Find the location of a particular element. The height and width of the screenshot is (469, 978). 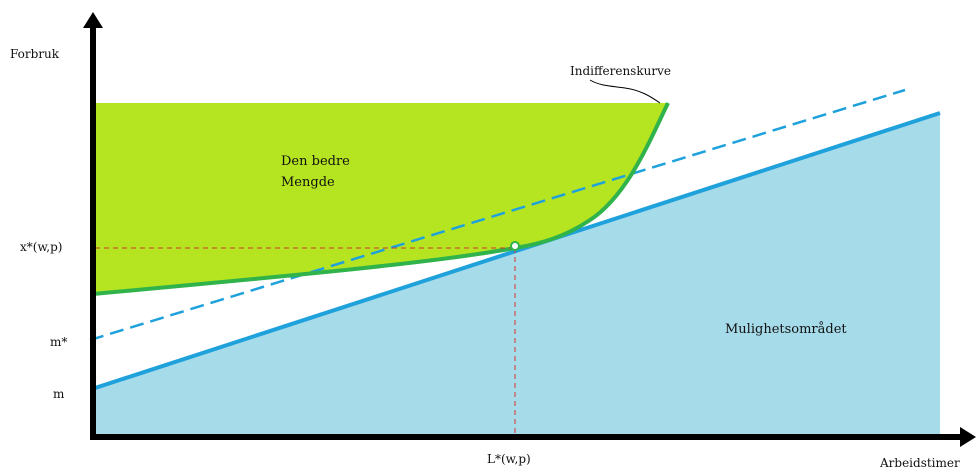

tick-m-star: m* is located at coordinates (58, 342).